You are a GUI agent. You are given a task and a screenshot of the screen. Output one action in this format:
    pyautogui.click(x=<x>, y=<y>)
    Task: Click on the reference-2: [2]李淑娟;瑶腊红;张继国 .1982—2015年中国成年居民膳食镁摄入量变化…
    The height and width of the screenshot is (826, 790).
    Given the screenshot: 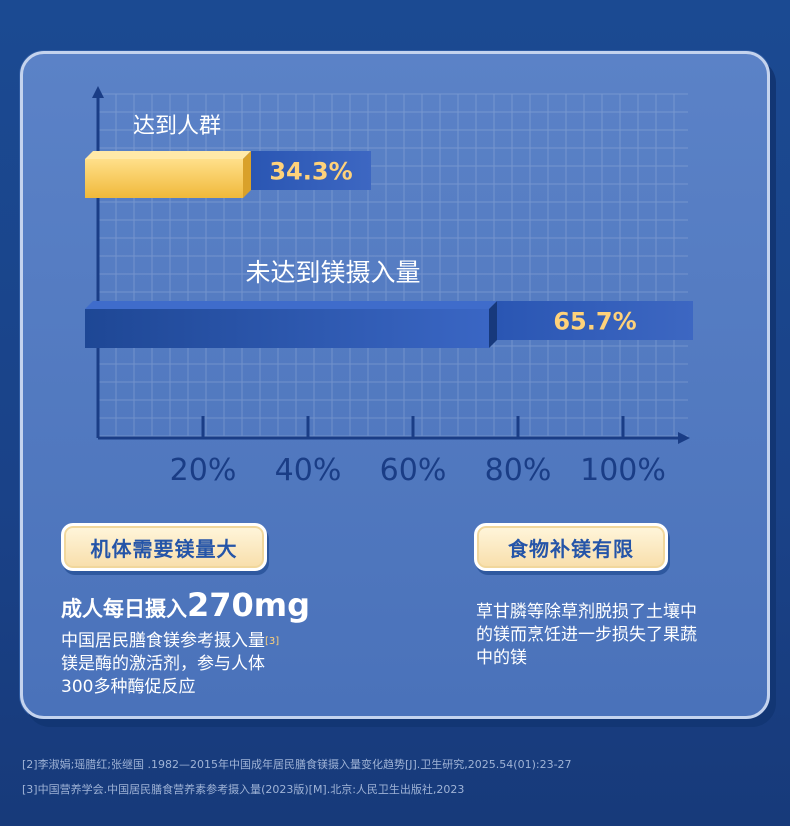 What is the action you would take?
    pyautogui.click(x=297, y=764)
    